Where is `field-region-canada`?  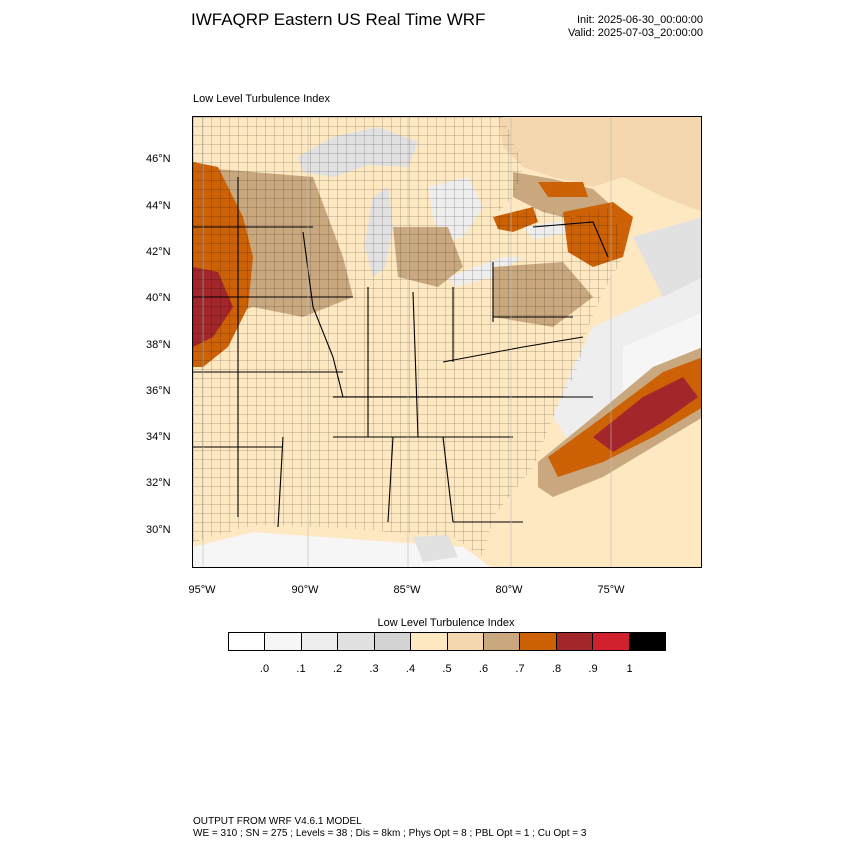 field-region-canada is located at coordinates (599, 164).